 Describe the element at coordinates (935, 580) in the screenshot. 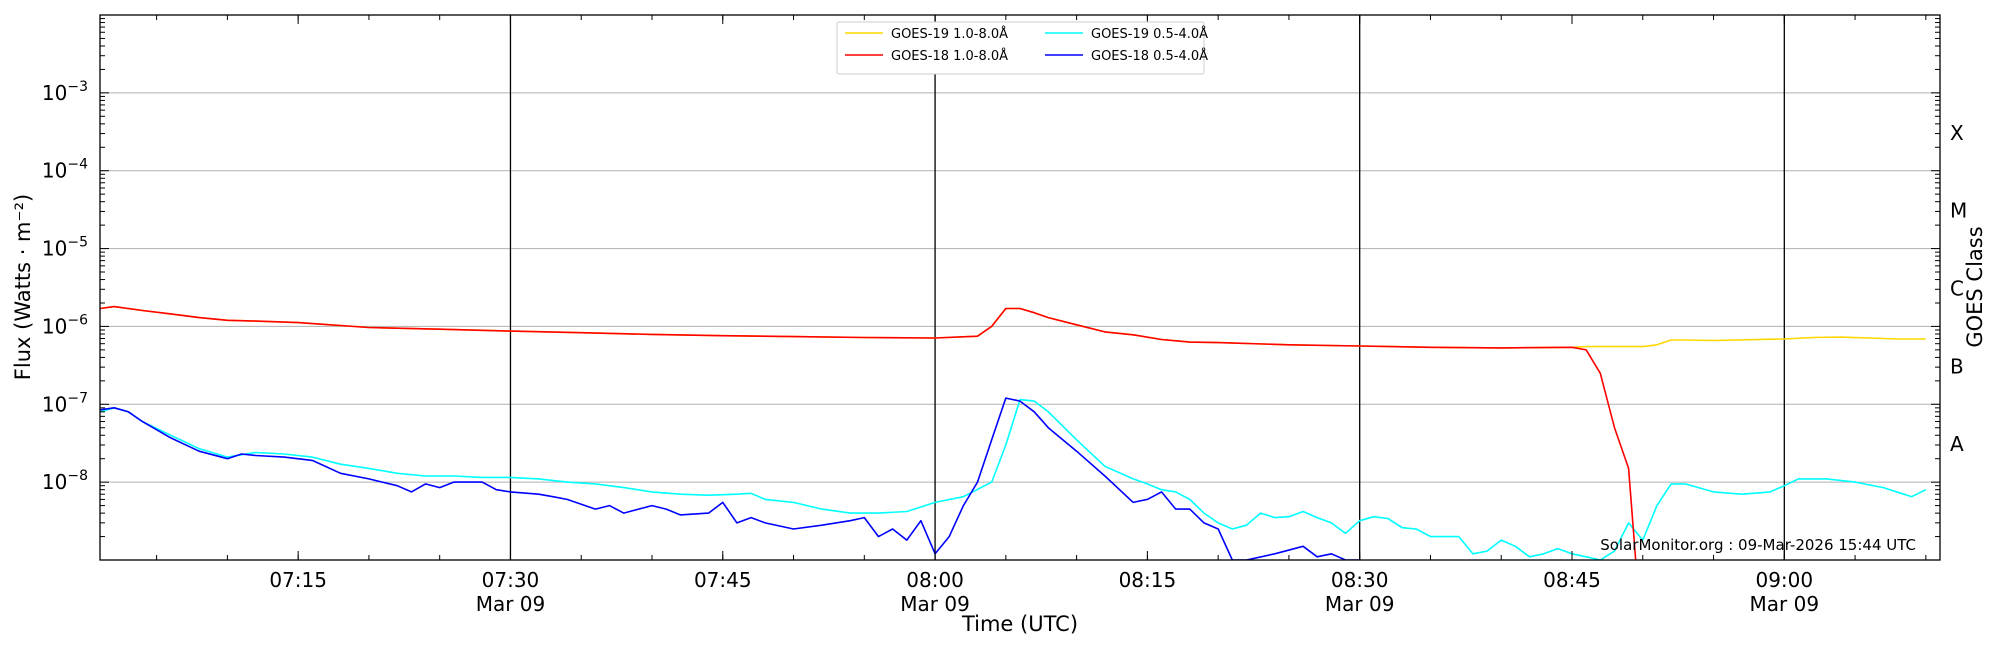

I see `x-tick-label: 08:00` at that location.